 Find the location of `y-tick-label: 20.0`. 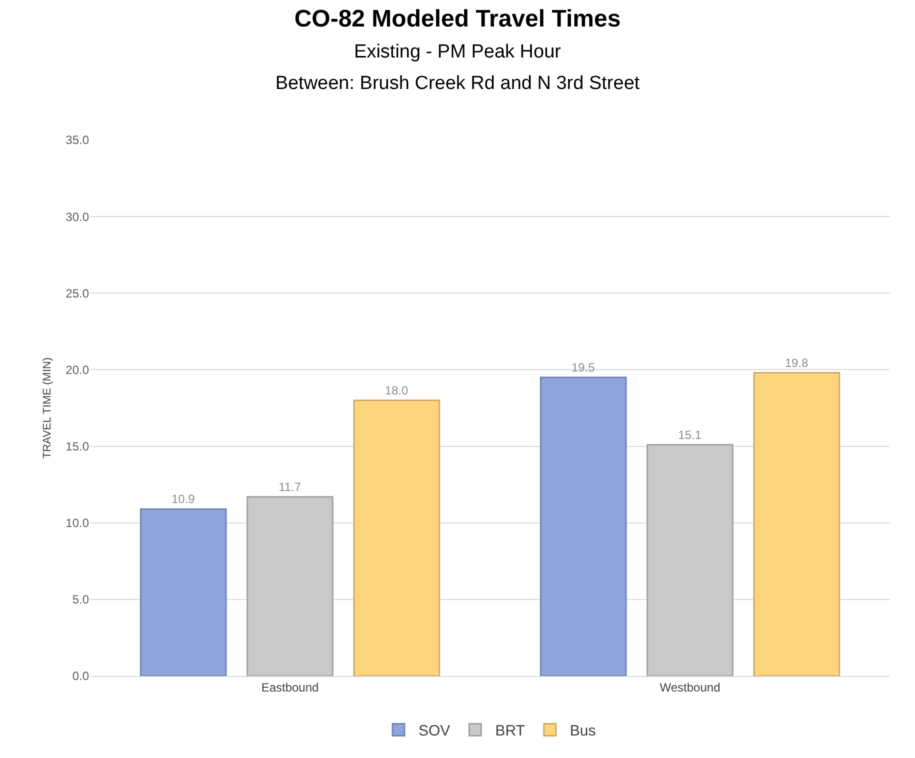

y-tick-label: 20.0 is located at coordinates (78, 369).